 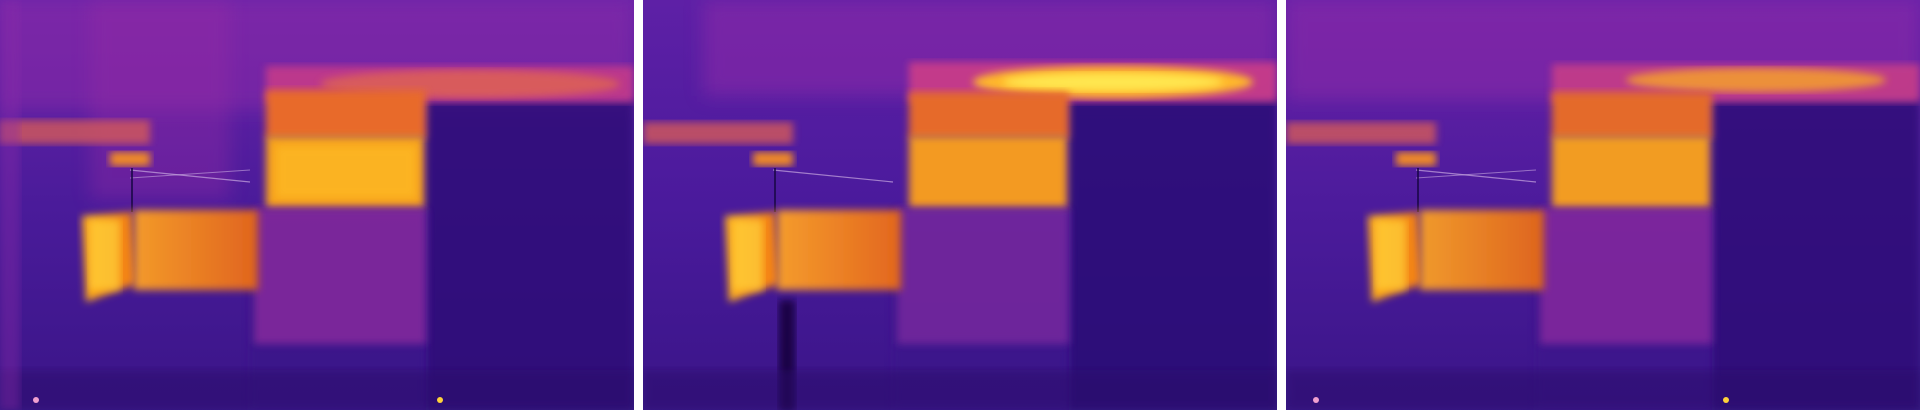 I want to click on warm-cabinet-top, so click(x=346, y=114).